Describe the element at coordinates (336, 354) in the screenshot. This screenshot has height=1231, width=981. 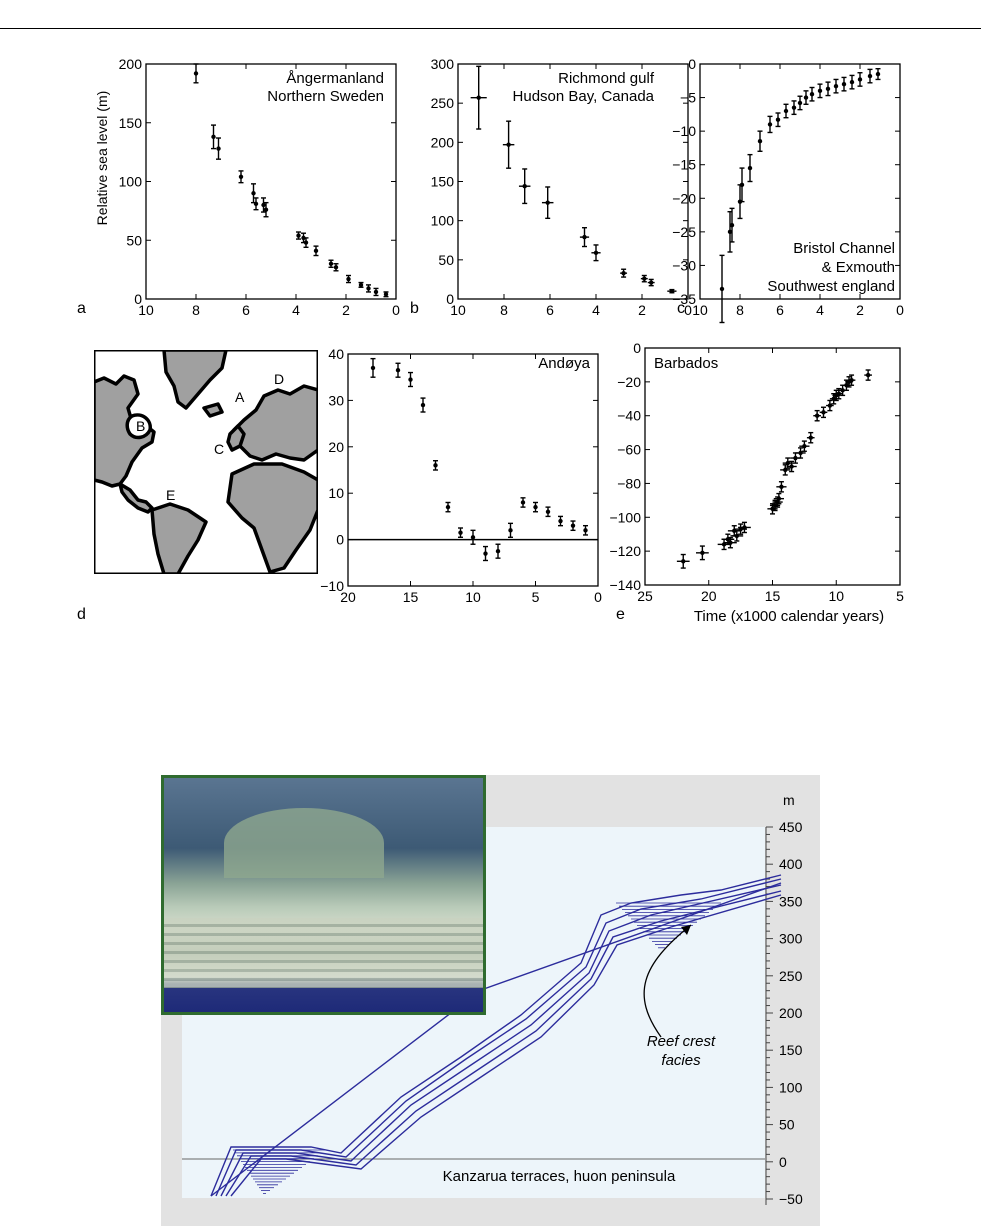
I see `y-tick-label: 40` at that location.